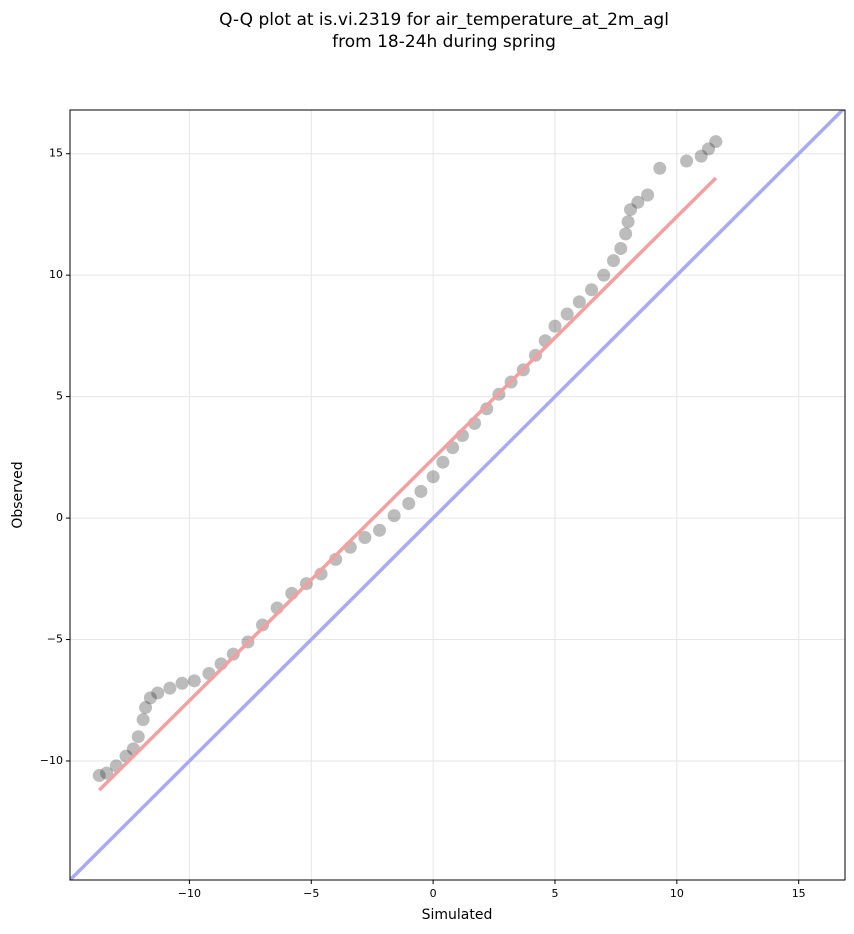 The height and width of the screenshot is (934, 854). Describe the element at coordinates (56, 274) in the screenshot. I see `y-tick-label: 10` at that location.